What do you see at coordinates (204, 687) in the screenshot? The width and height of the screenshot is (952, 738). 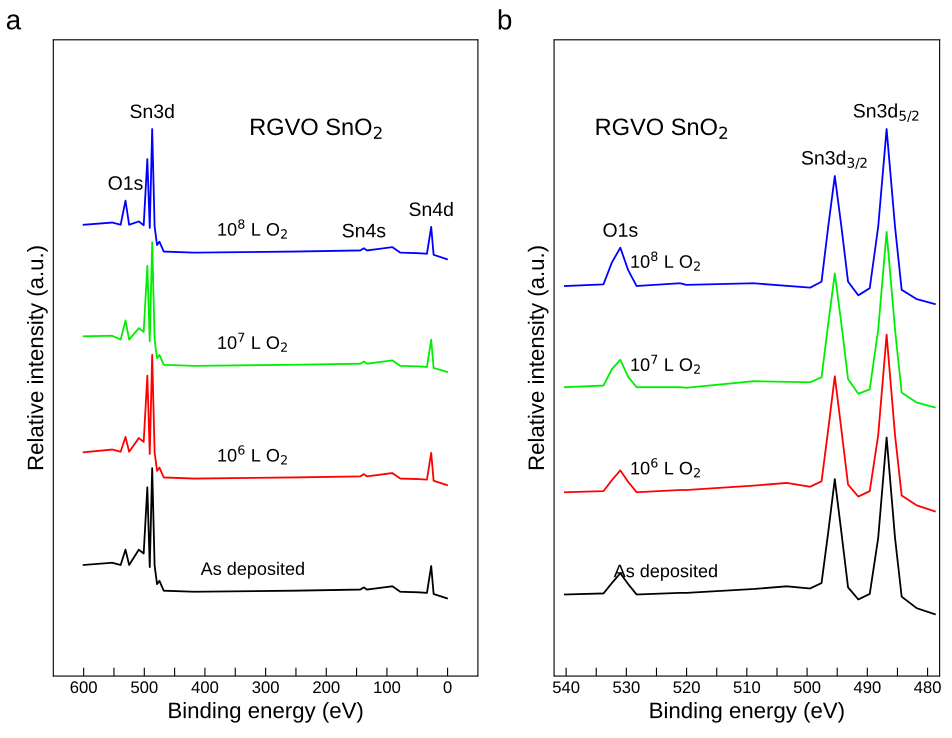 I see `x-tick-label: 400` at bounding box center [204, 687].